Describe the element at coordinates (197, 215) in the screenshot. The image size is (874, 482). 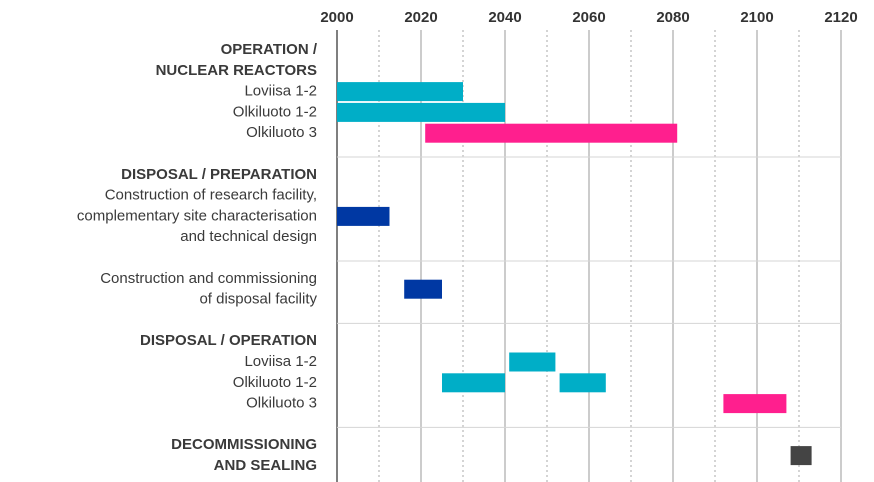
I see `task-label: complementary site characterisation` at that location.